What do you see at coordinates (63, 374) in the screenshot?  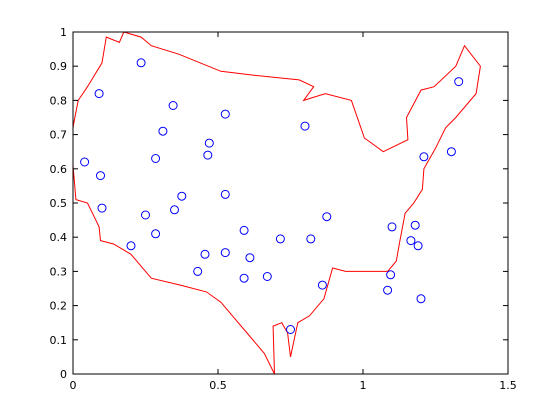 I see `y-tick-label: 0` at bounding box center [63, 374].